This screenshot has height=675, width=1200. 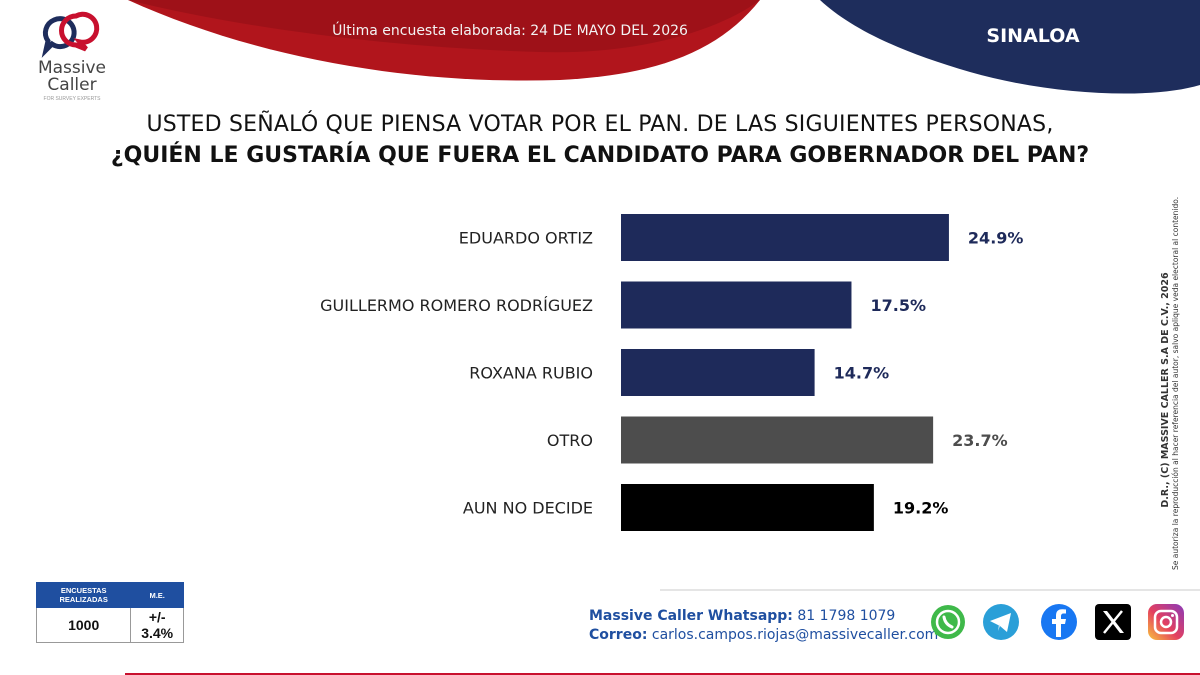 I want to click on value-label: 19.2%, so click(x=921, y=508).